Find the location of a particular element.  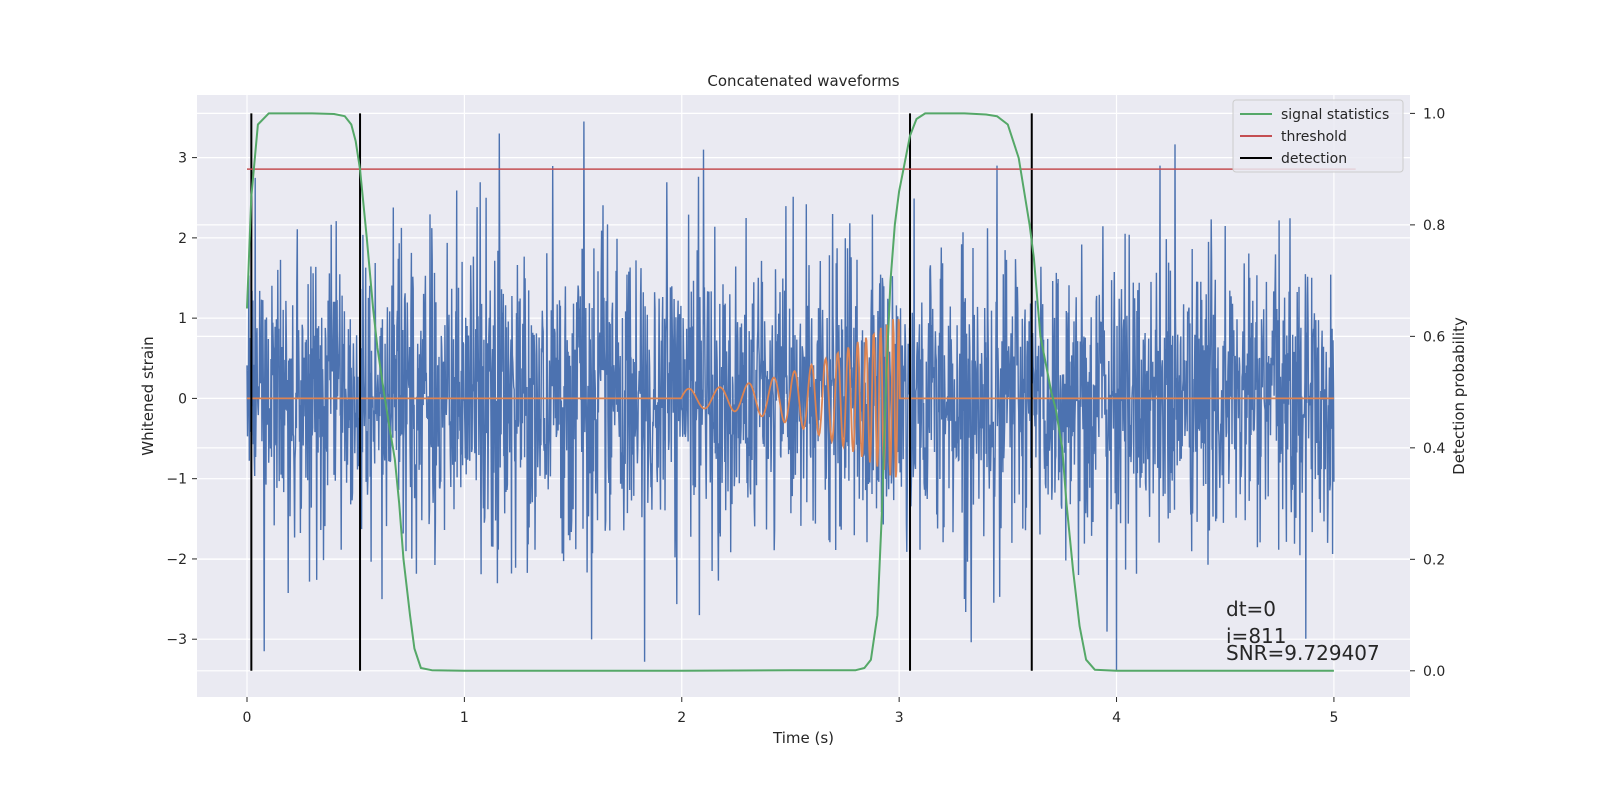

legend-entry-threshold: threshold is located at coordinates (1293, 137).